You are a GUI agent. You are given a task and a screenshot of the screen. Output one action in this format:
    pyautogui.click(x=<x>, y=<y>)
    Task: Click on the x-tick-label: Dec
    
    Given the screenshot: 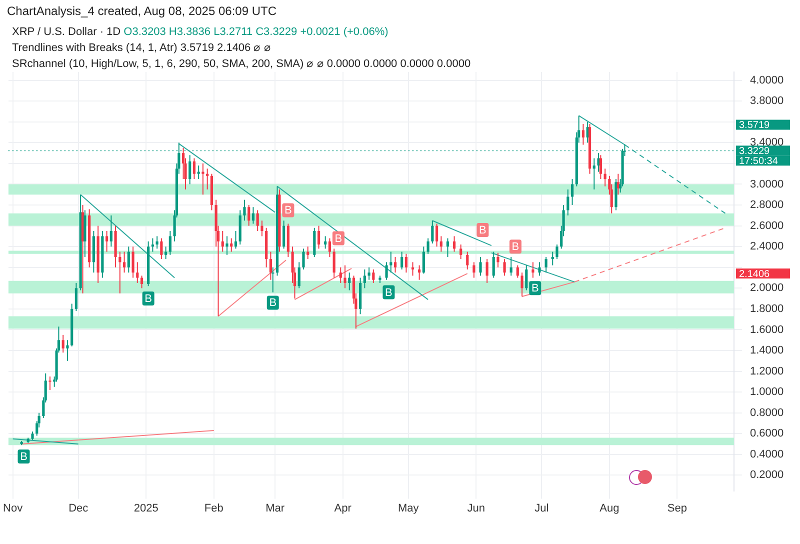 What is the action you would take?
    pyautogui.click(x=78, y=508)
    